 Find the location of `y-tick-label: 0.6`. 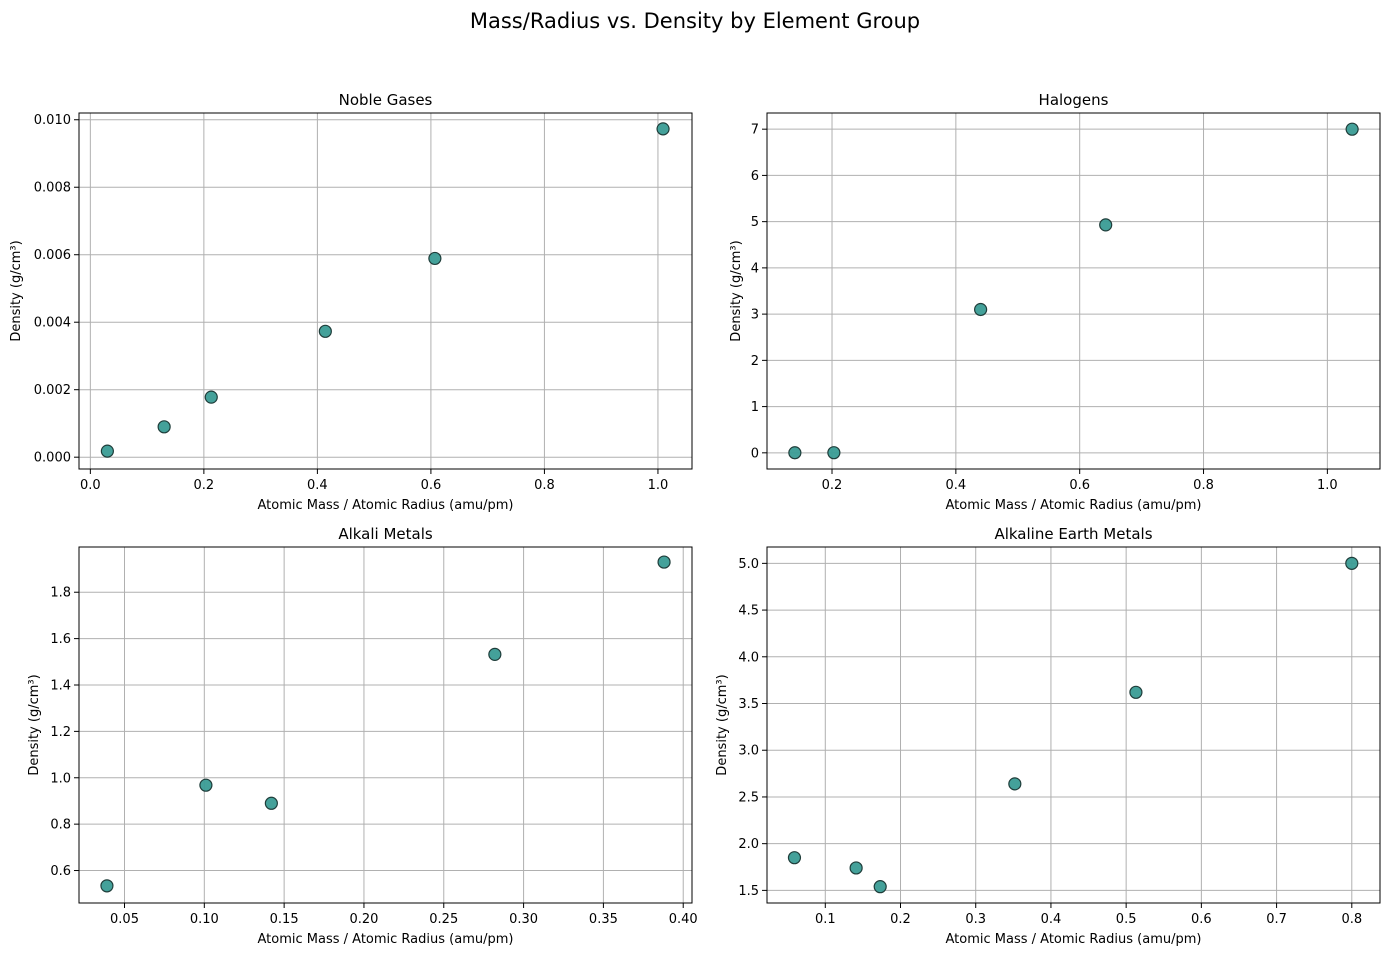

y-tick-label: 0.6 is located at coordinates (60, 871).